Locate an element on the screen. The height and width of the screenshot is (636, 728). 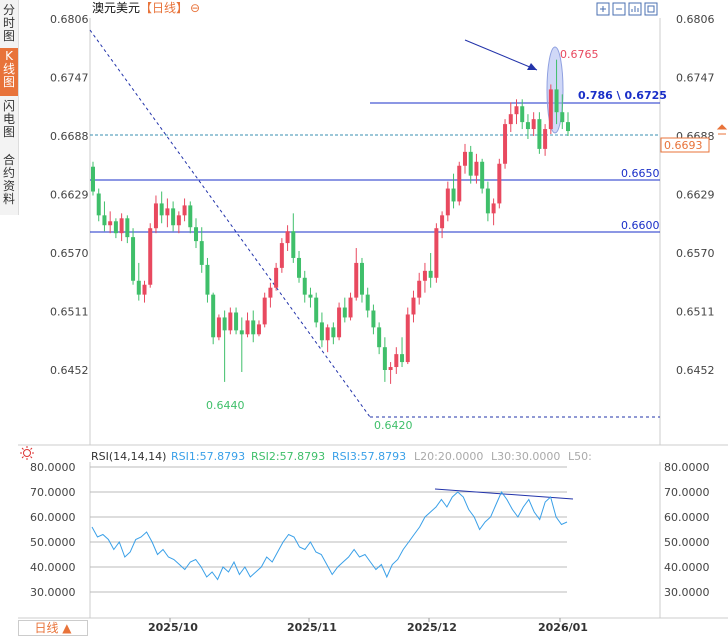
fullscreen-icon is located at coordinates (651, 9).